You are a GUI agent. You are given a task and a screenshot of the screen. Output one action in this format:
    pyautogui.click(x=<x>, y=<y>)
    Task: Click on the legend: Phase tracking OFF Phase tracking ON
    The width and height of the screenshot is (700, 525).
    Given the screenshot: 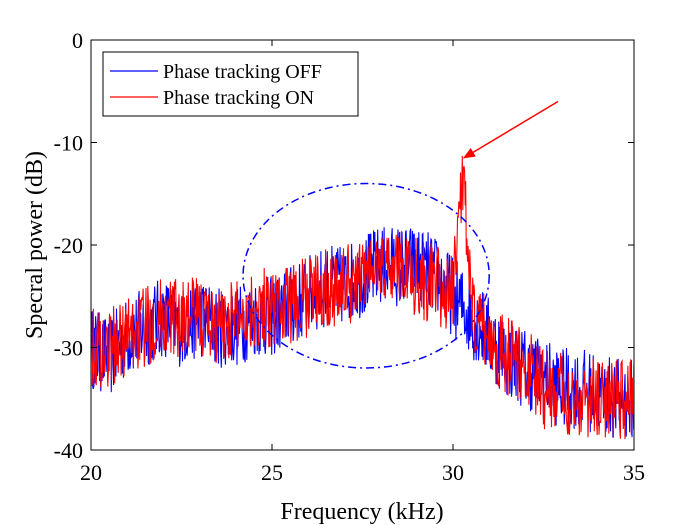 What is the action you would take?
    pyautogui.click(x=230, y=84)
    